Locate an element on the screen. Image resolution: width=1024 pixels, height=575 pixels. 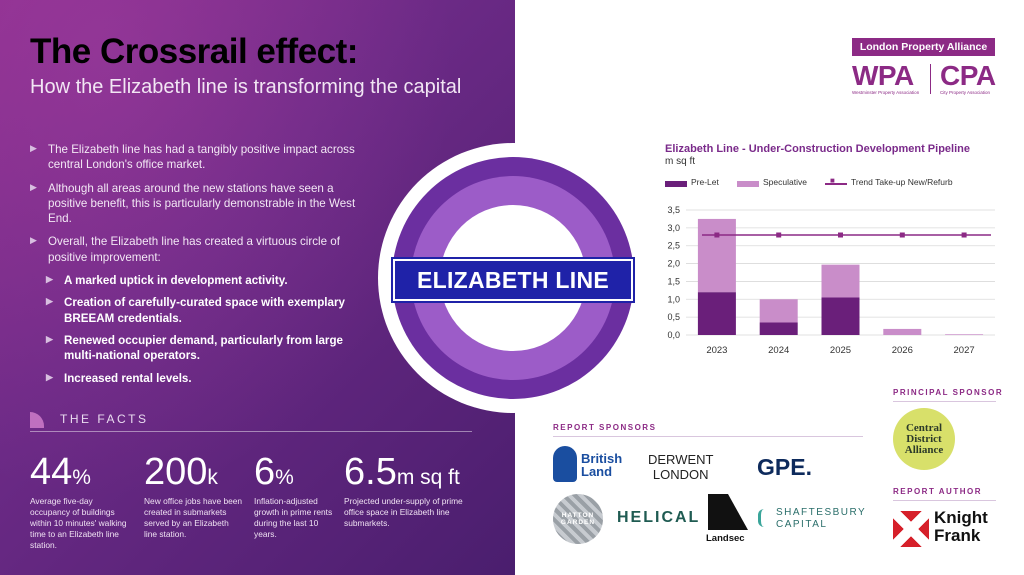
roundel-bar: ELIZABETH LINE is located at coordinates (513, 280).